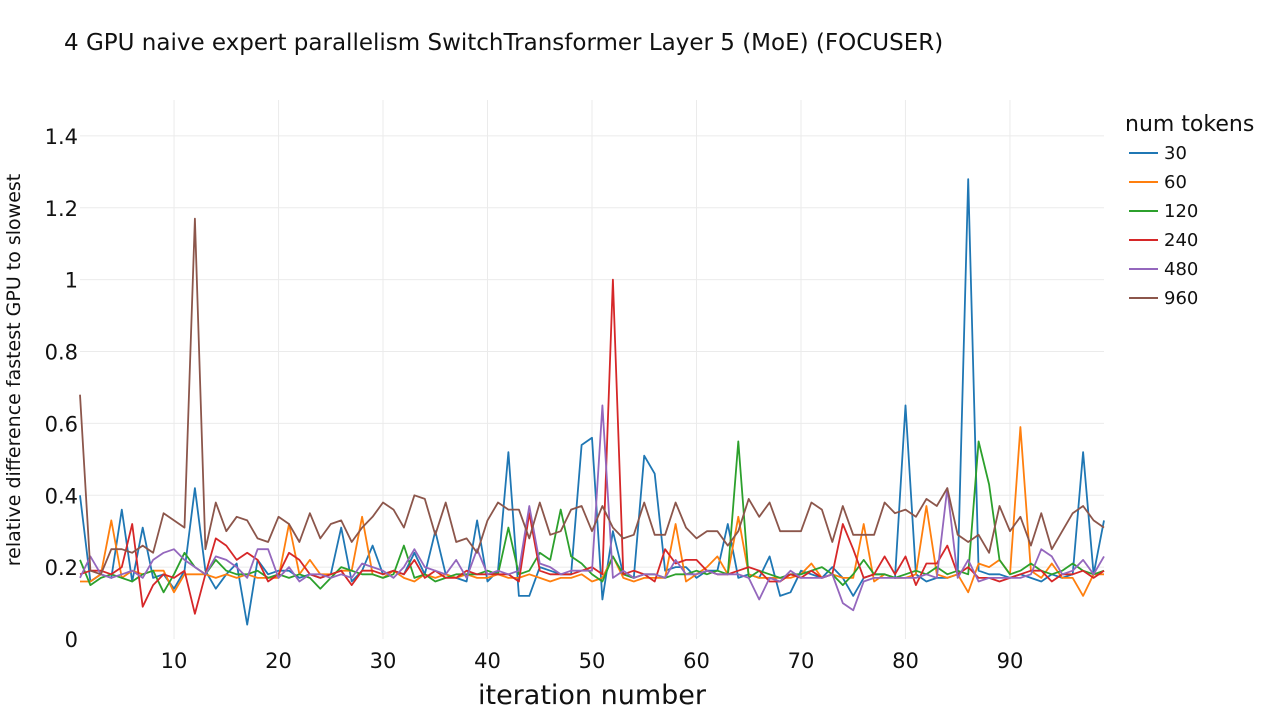 The image size is (1280, 720). What do you see at coordinates (1181, 240) in the screenshot?
I see `legend-label-240: 240` at bounding box center [1181, 240].